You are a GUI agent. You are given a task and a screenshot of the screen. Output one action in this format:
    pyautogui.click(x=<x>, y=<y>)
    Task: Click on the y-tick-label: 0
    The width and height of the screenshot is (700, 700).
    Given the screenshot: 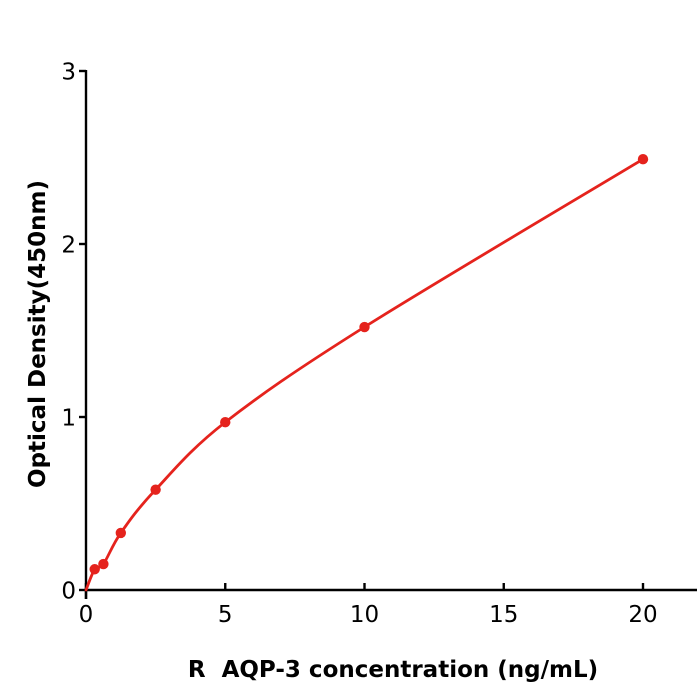 What is the action you would take?
    pyautogui.click(x=68, y=592)
    